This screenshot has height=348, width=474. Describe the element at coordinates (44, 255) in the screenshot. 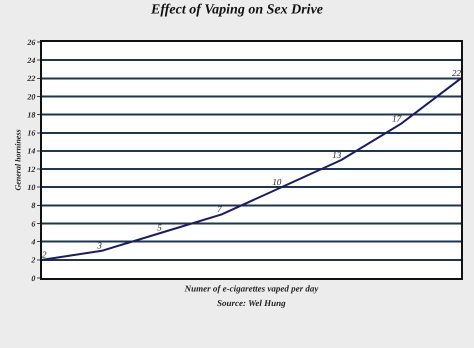

I see `data-label: 2` at that location.